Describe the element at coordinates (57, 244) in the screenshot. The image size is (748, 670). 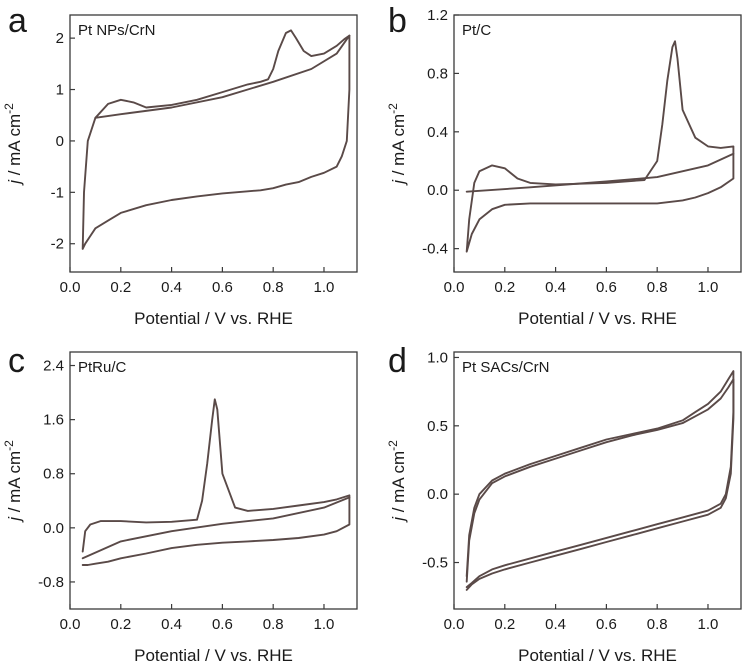
I see `y-tick-label: -2` at that location.